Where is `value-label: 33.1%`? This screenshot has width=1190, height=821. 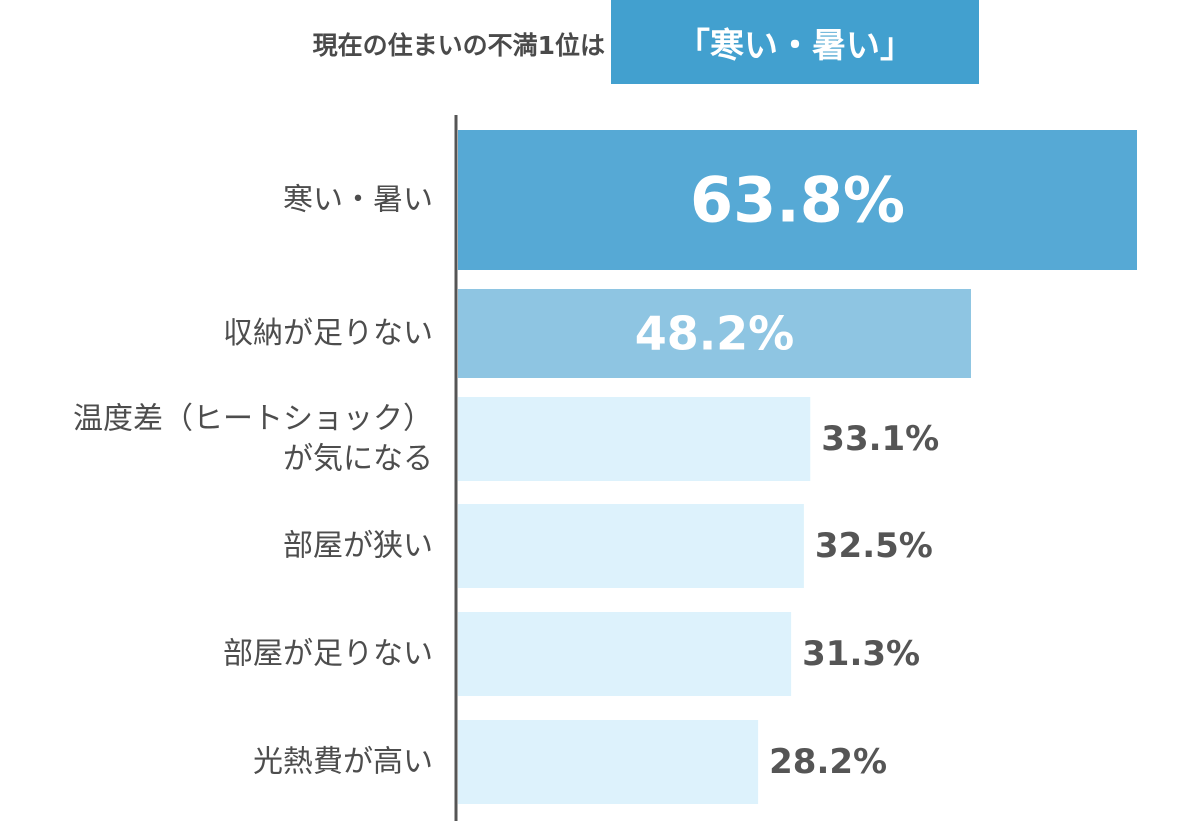
value-label: 33.1% is located at coordinates (880, 439).